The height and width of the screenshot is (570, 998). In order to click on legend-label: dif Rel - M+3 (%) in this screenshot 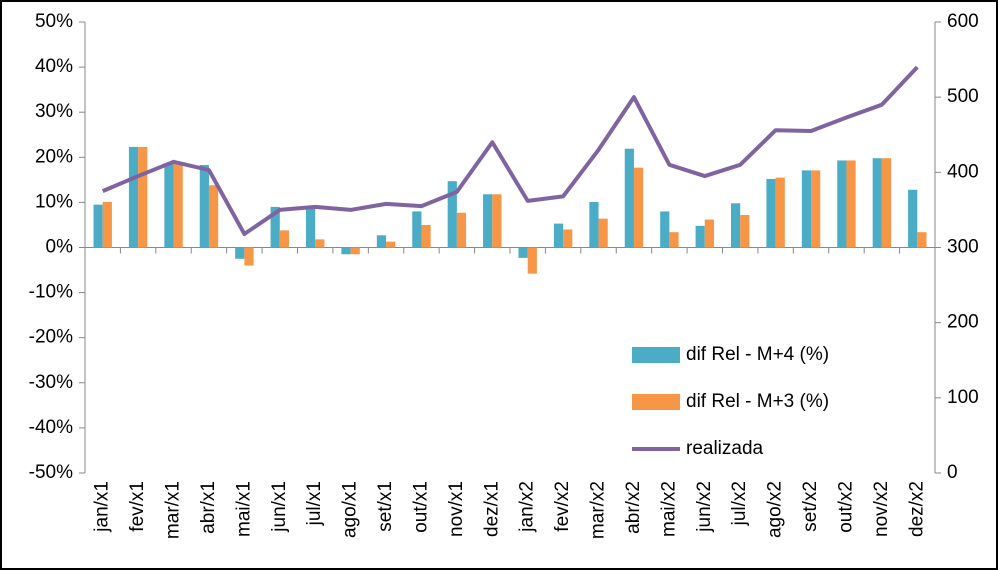, I will do `click(757, 401)`.